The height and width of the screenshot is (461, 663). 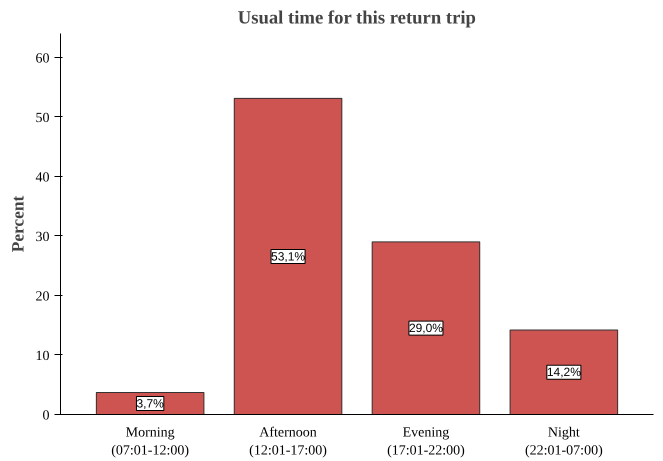 I want to click on y-tick-label: 10, so click(x=43, y=356).